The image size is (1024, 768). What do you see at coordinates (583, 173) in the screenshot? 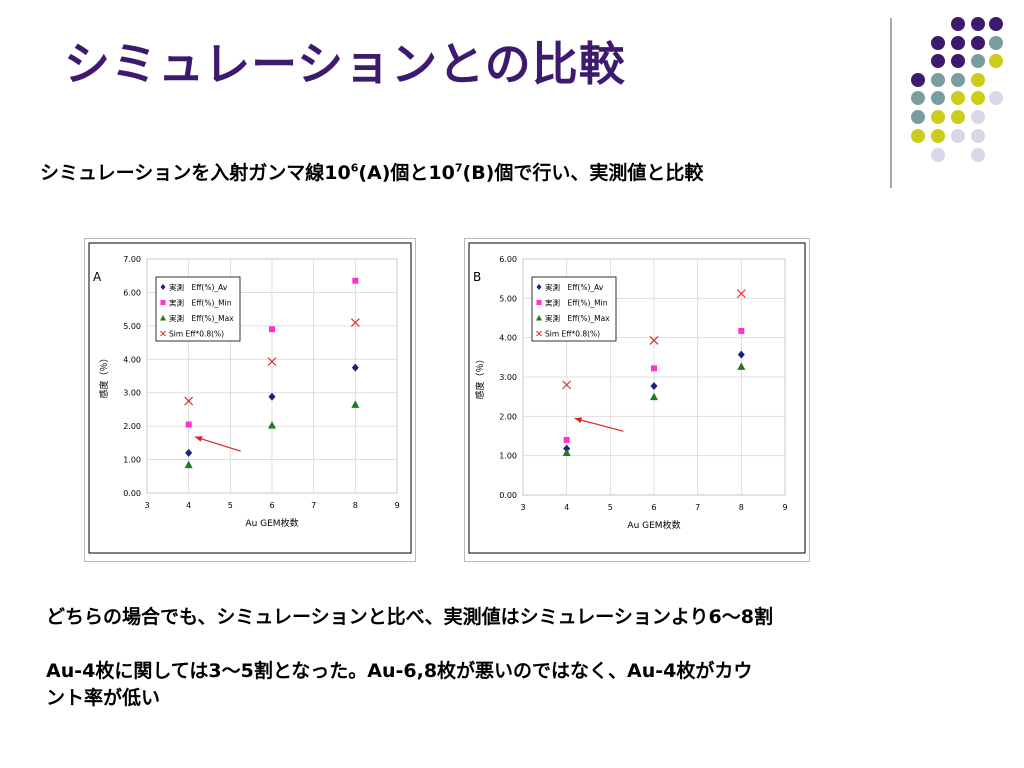
I see `subtitle-text-3: (B)個で行い、実測値と比較` at bounding box center [583, 173].